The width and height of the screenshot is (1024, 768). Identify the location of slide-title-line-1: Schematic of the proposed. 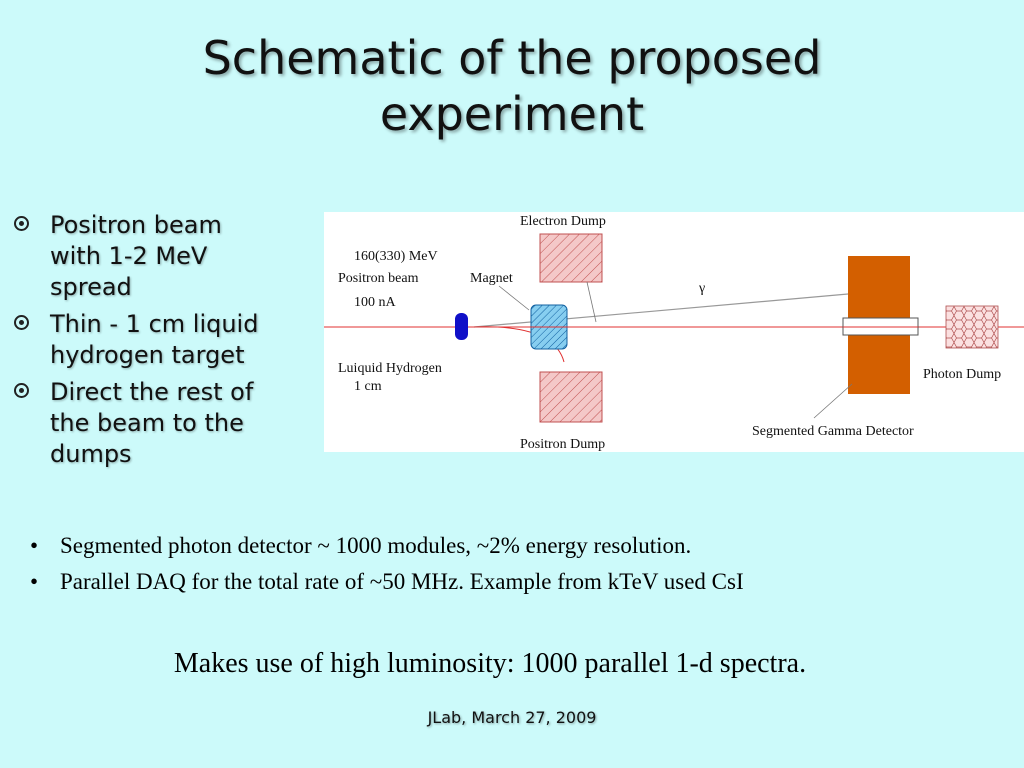
(512, 58).